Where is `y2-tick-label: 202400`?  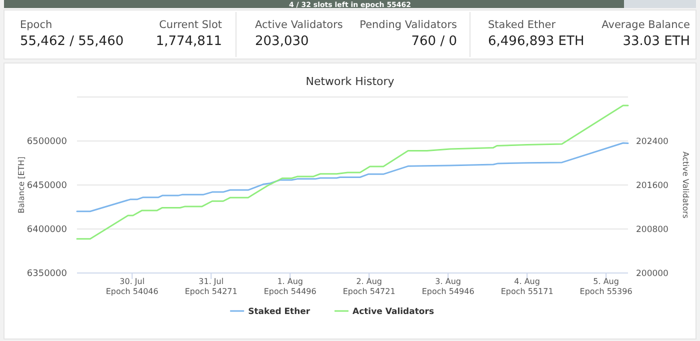
y2-tick-label: 202400 is located at coordinates (652, 142).